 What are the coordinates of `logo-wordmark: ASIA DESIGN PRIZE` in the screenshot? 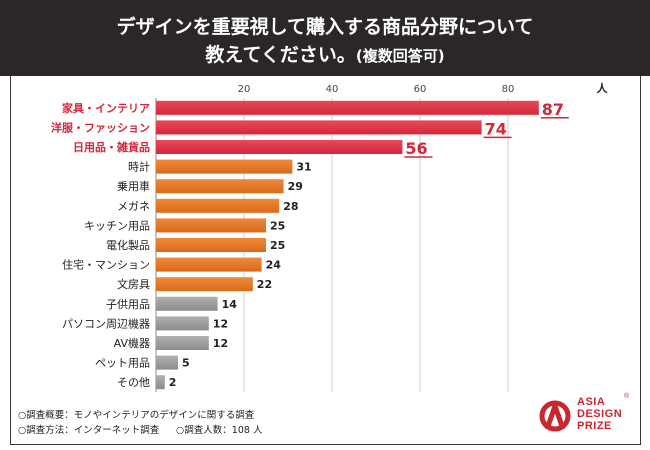 It's located at (599, 414).